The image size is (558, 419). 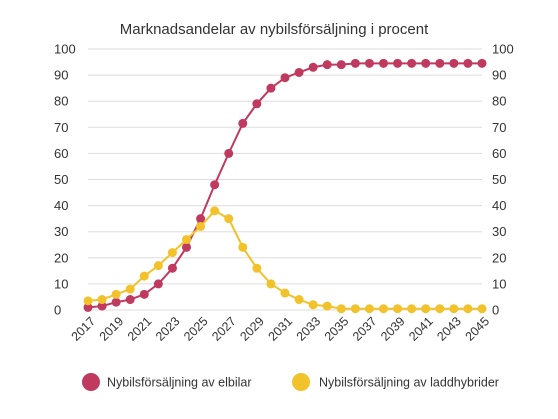 I want to click on data-point-2-2035, so click(x=341, y=309).